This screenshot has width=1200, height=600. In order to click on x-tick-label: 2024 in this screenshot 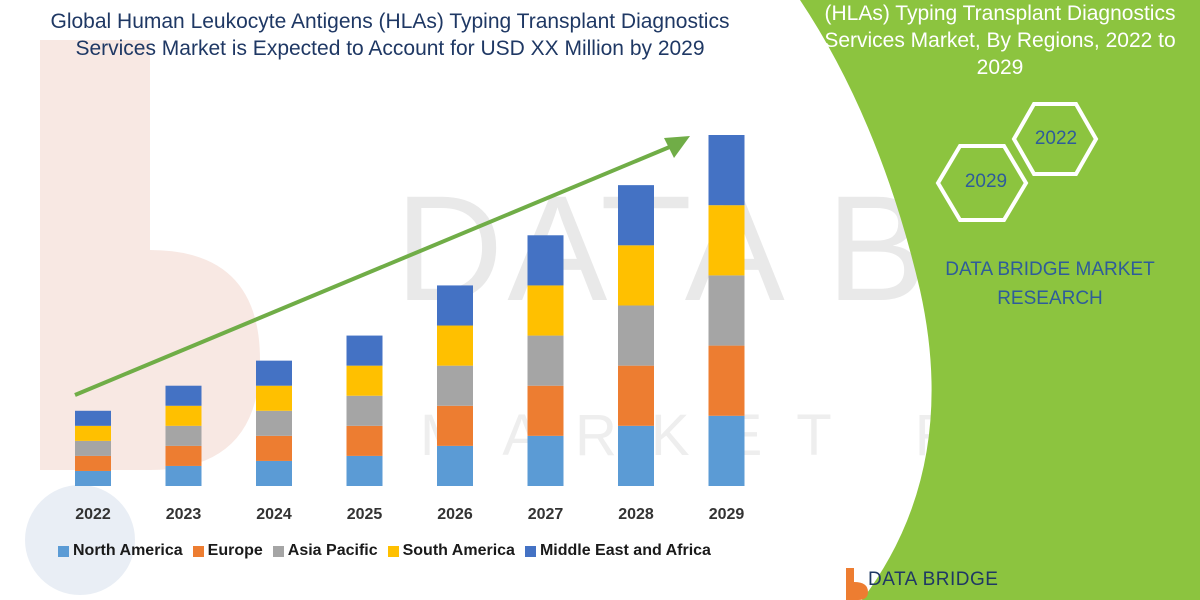, I will do `click(274, 514)`.